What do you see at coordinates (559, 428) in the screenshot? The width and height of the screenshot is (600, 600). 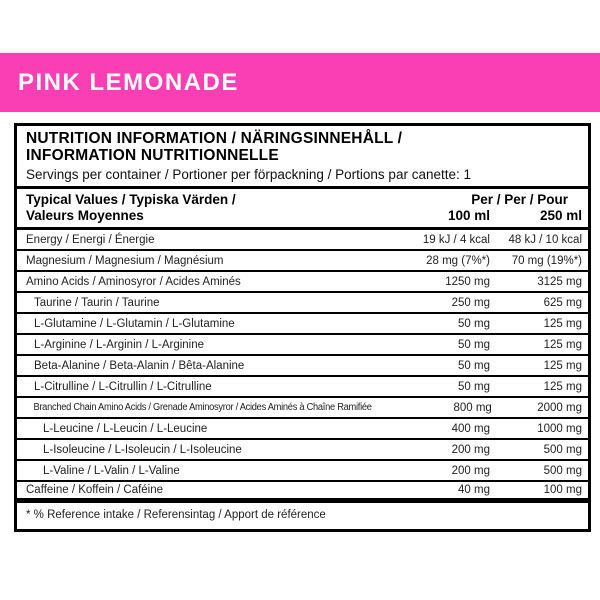 I see `row-value-per250: 1000 mg` at bounding box center [559, 428].